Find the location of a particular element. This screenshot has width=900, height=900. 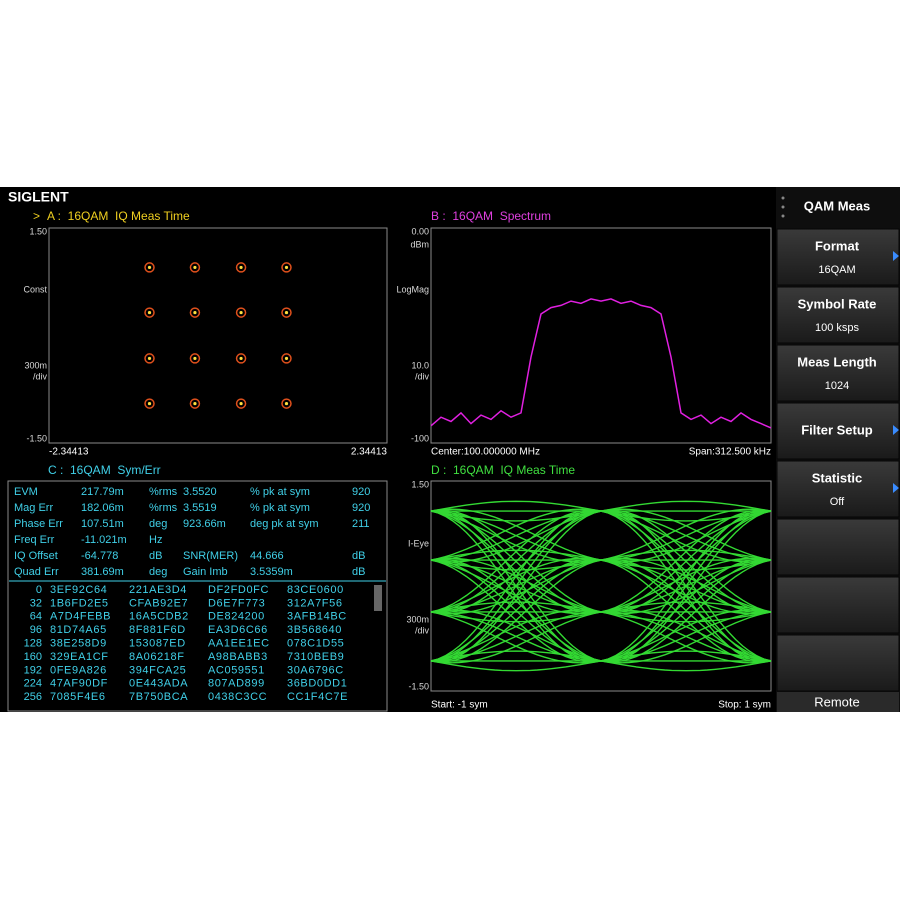

symbol-cell: 1B6FD2E5 is located at coordinates (79, 603).